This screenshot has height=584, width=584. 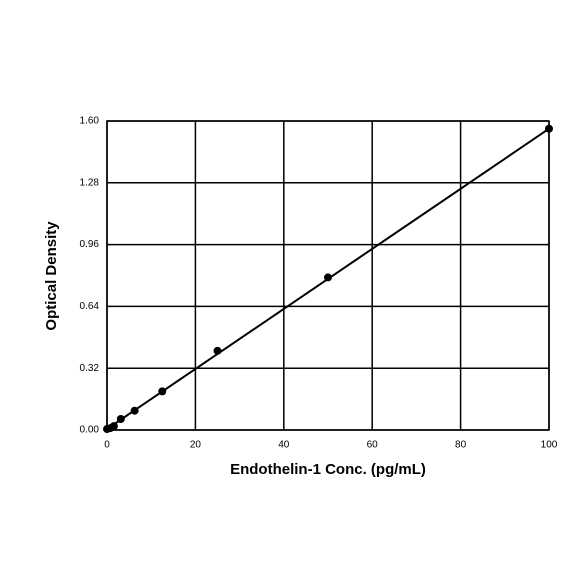 What do you see at coordinates (107, 445) in the screenshot?
I see `x-tick-label: 0` at bounding box center [107, 445].